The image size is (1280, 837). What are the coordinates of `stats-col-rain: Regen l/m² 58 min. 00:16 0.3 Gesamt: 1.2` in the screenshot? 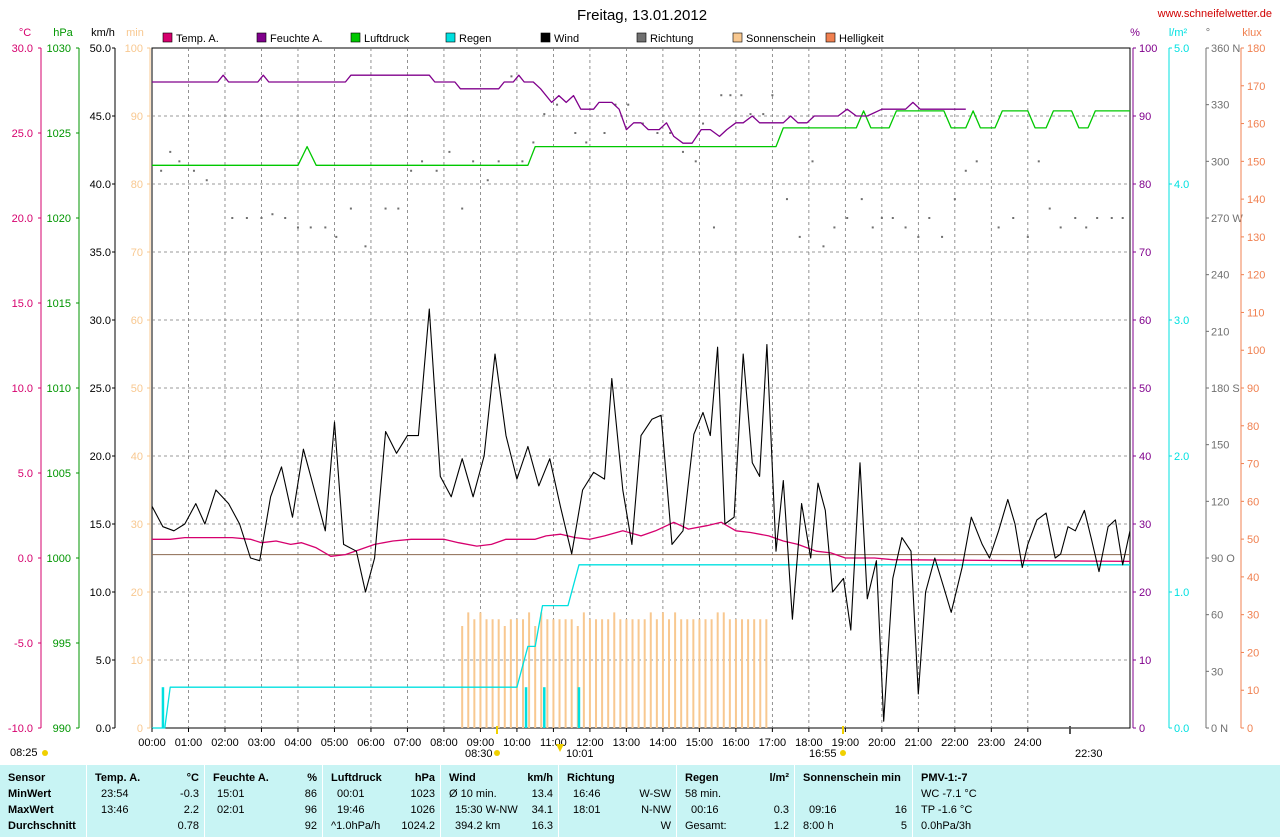 It's located at (735, 801).